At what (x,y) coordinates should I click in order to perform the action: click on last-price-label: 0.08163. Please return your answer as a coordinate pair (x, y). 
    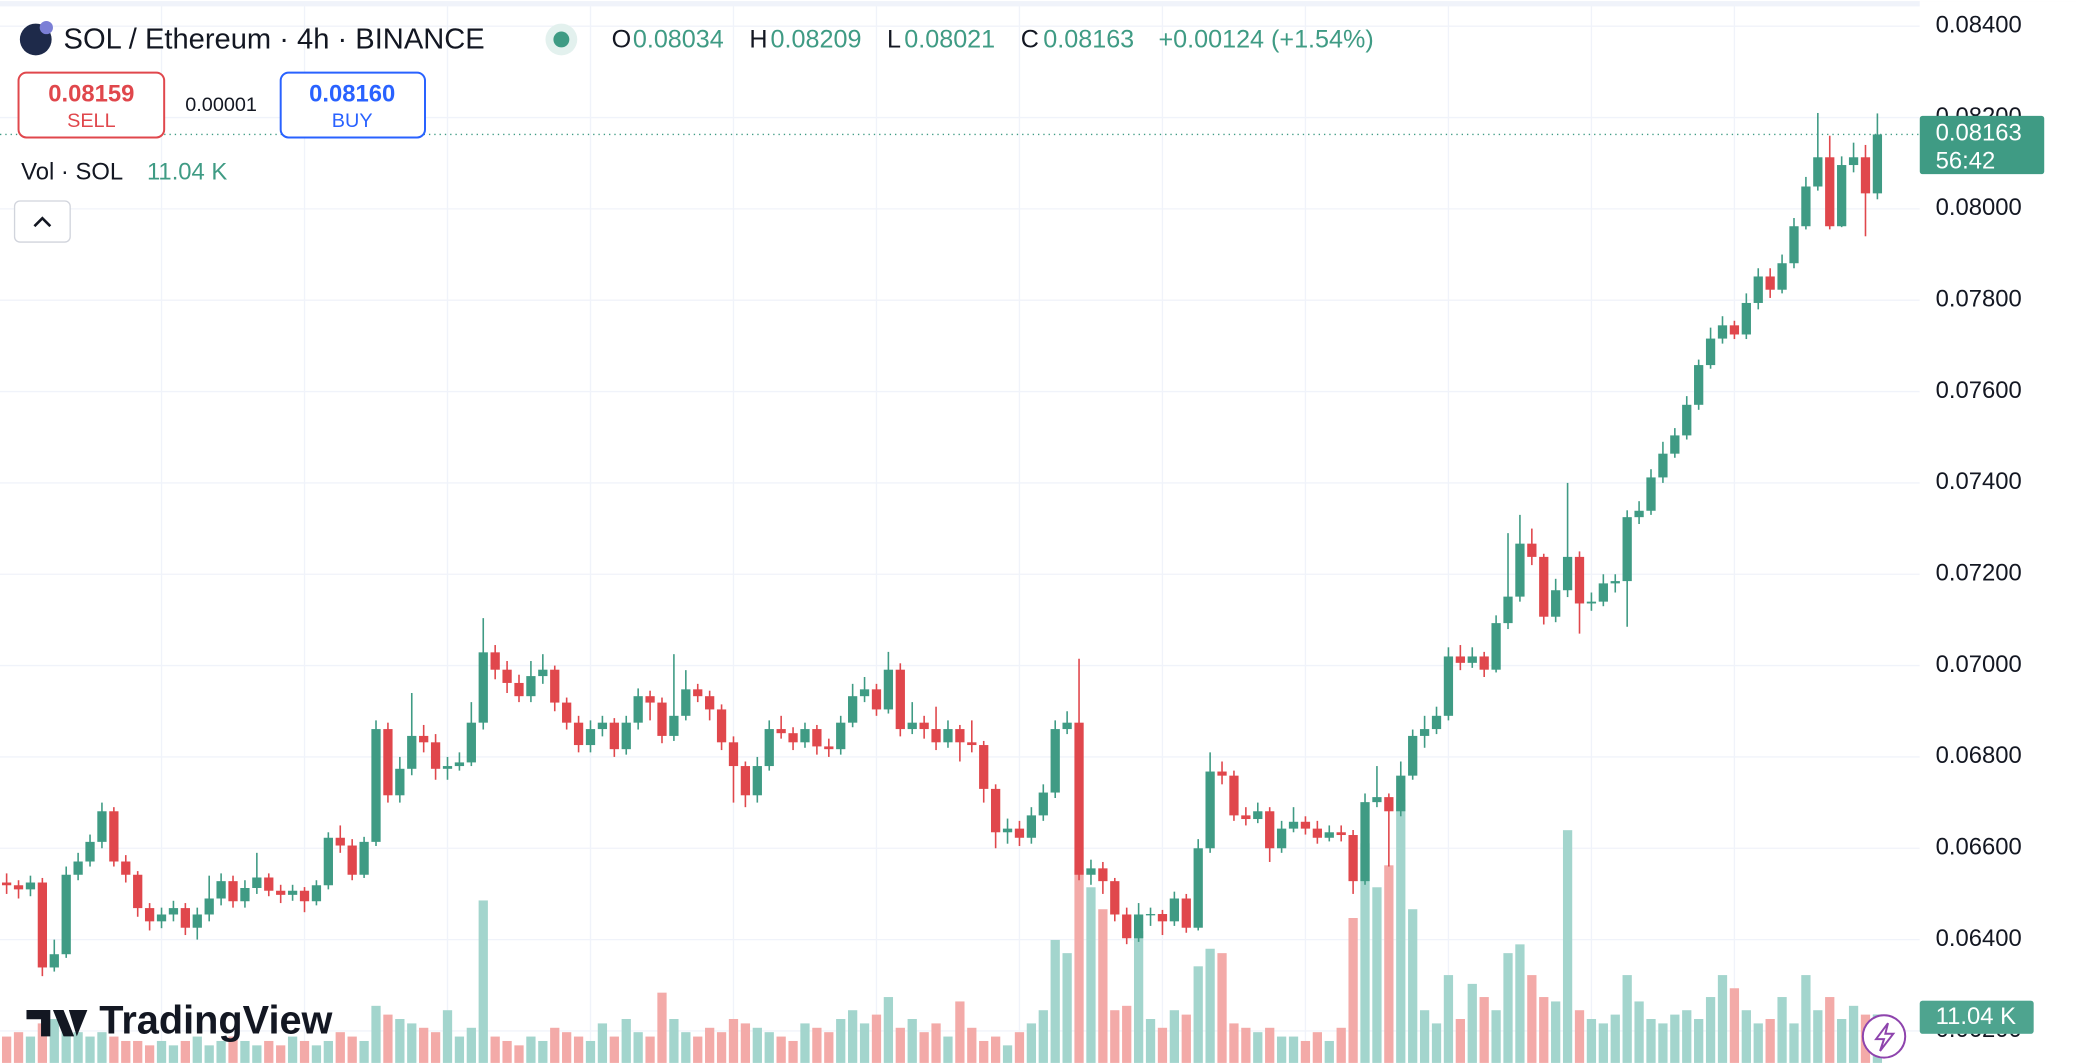
    Looking at the image, I should click on (1979, 133).